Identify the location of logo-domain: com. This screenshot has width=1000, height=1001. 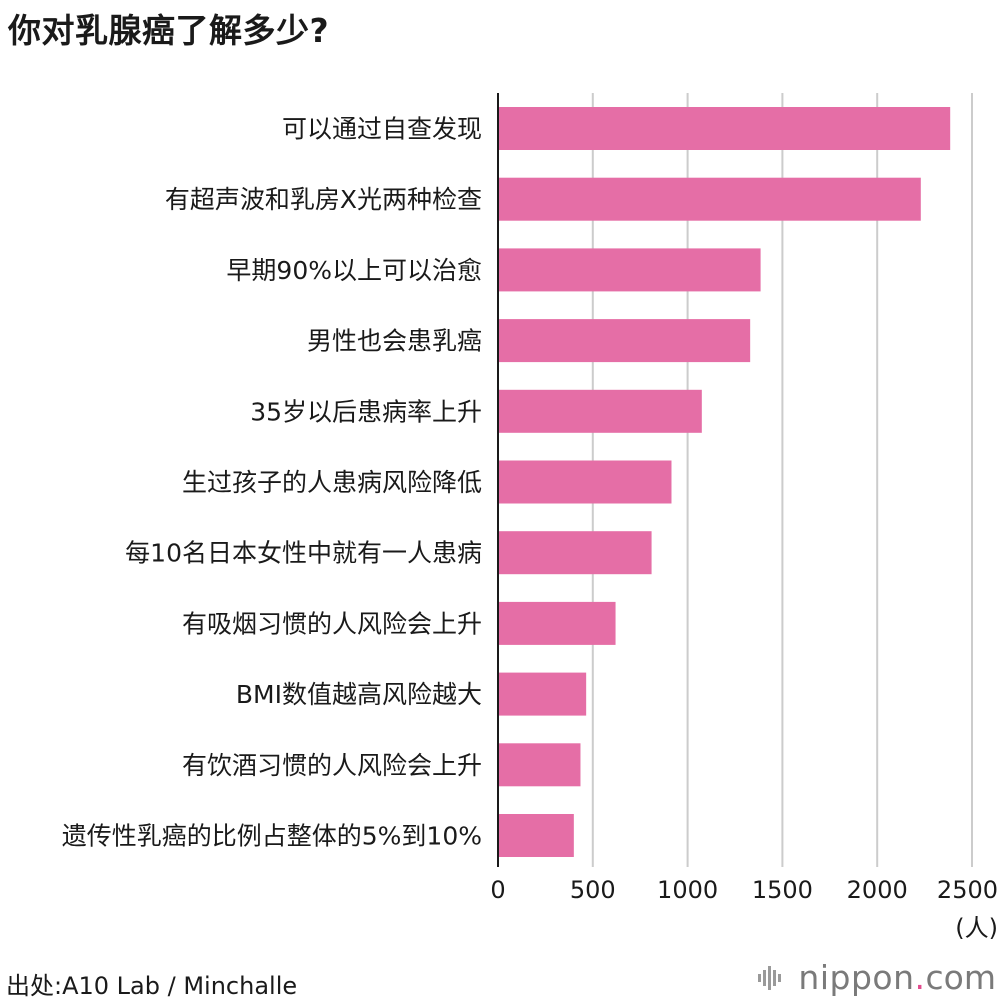
(960, 977).